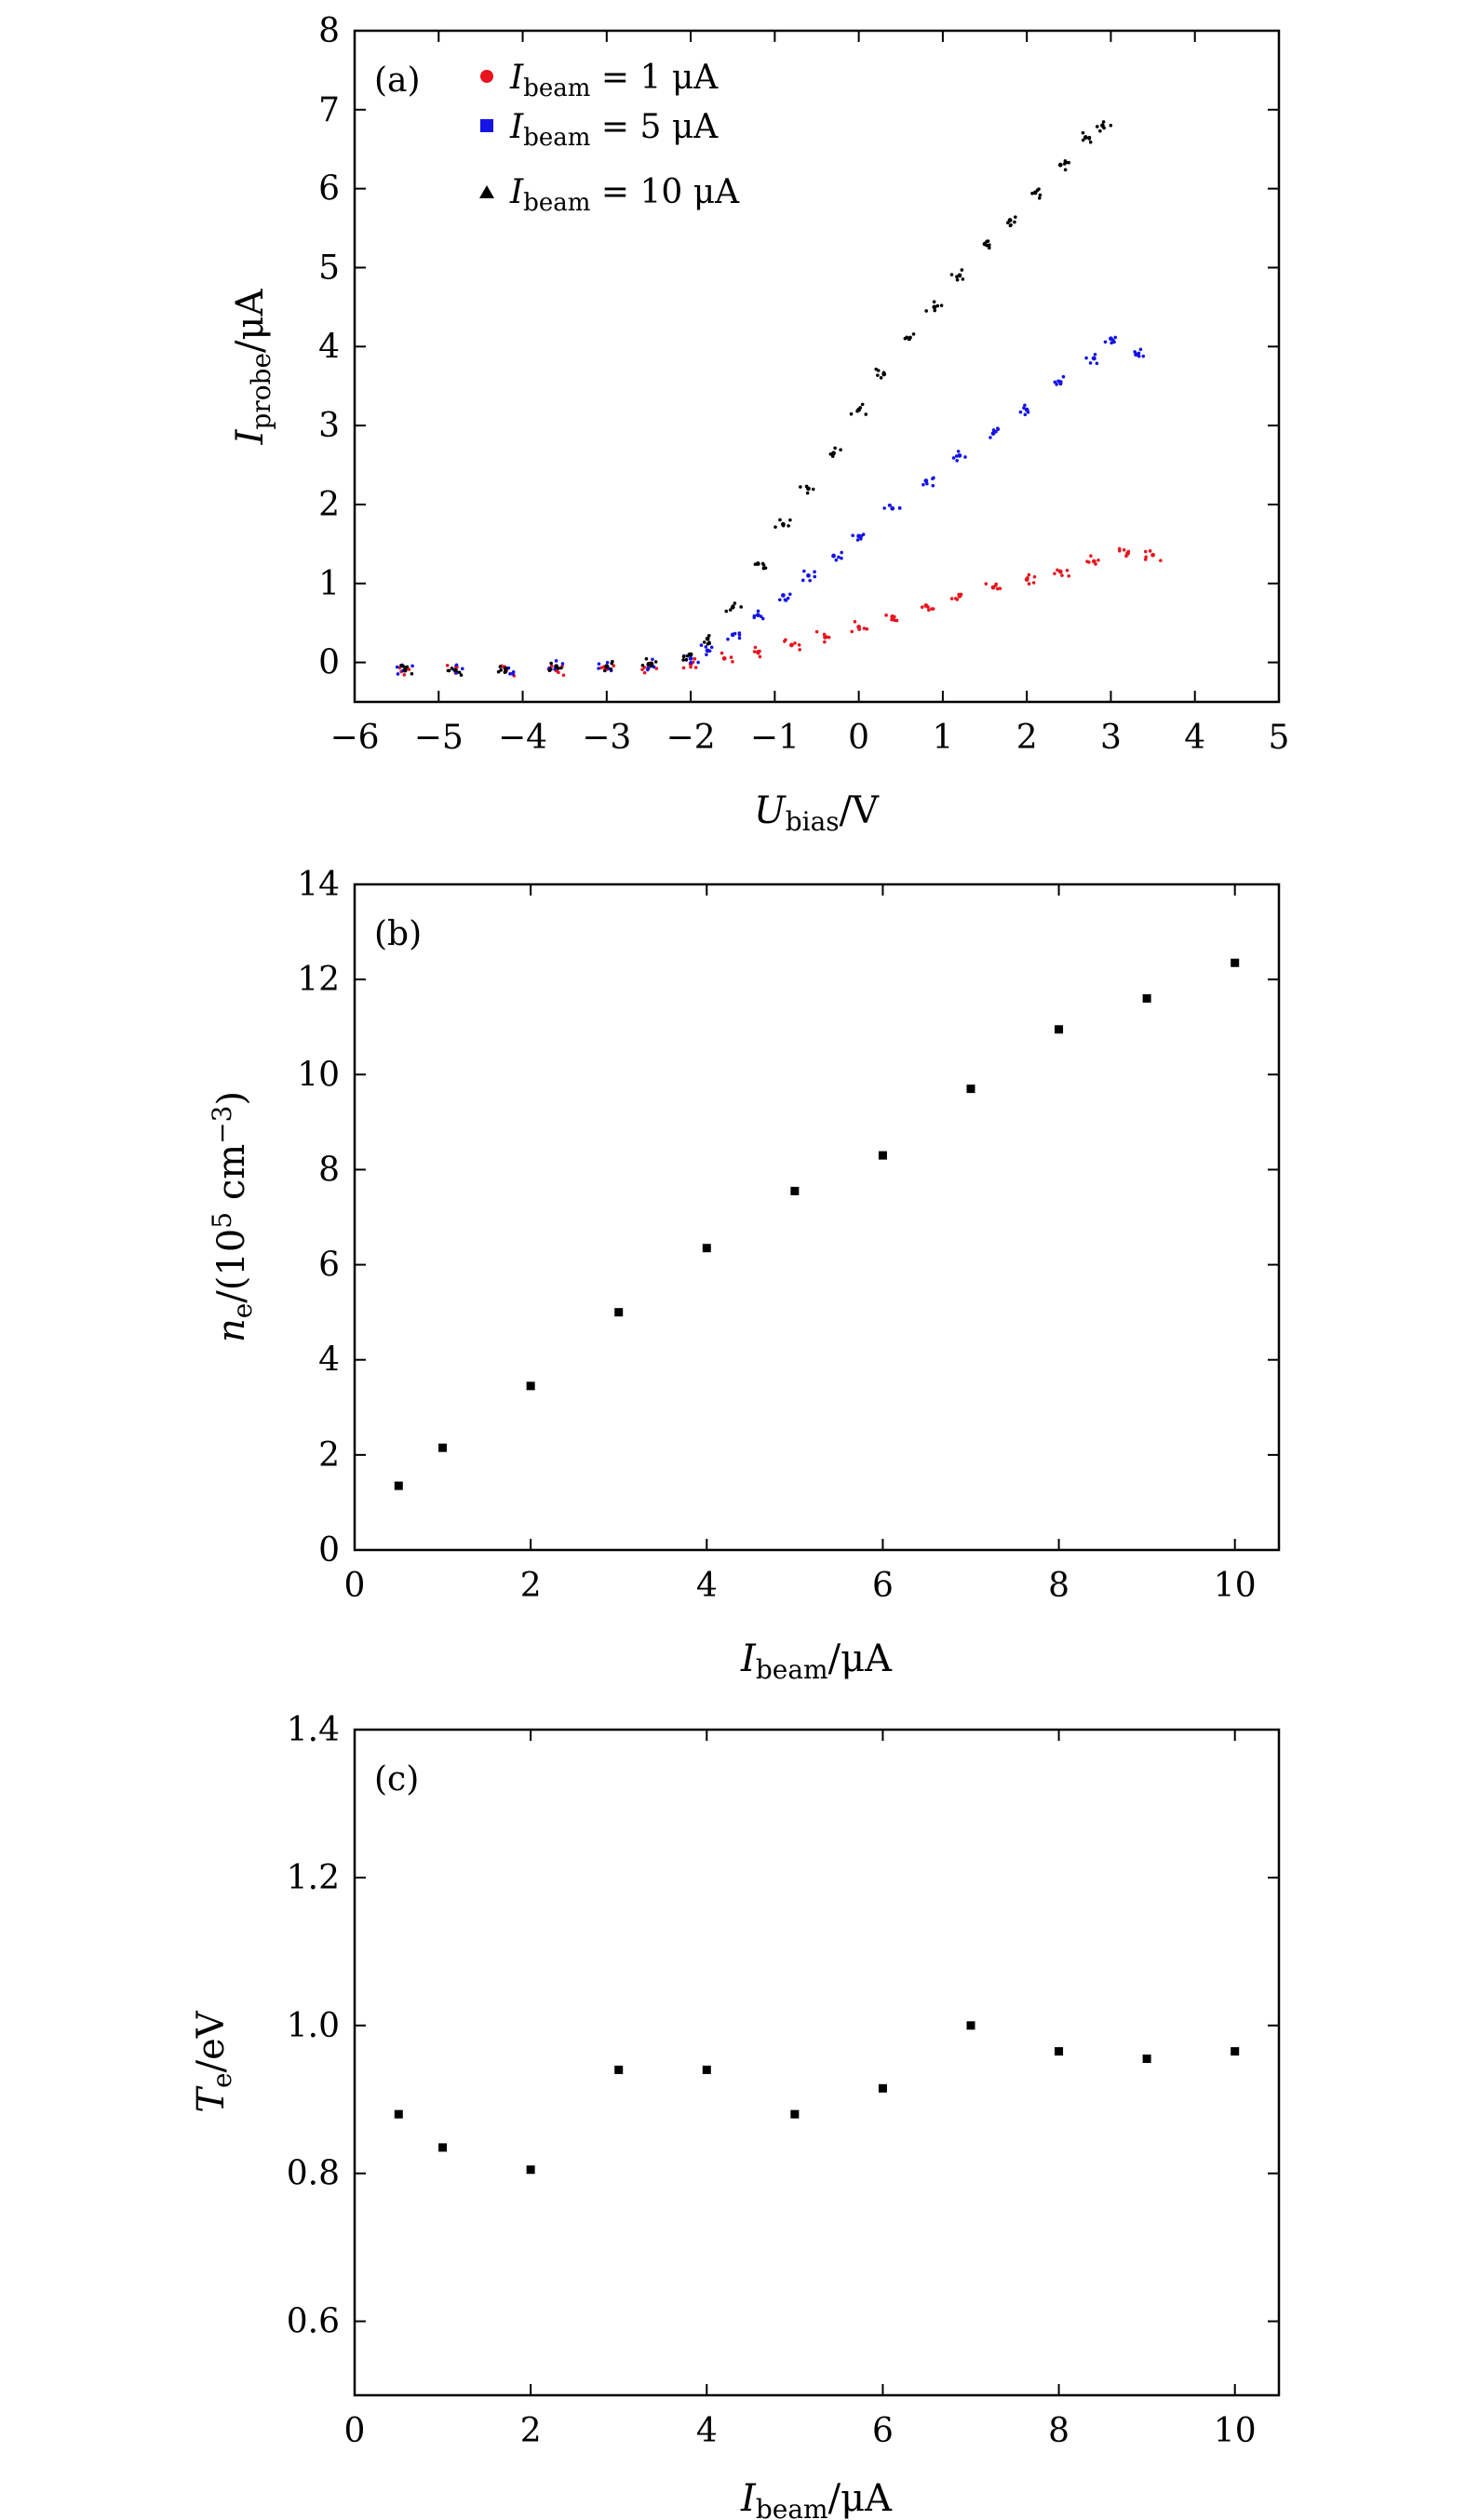  What do you see at coordinates (329, 110) in the screenshot?
I see `y-tick-label: 7` at bounding box center [329, 110].